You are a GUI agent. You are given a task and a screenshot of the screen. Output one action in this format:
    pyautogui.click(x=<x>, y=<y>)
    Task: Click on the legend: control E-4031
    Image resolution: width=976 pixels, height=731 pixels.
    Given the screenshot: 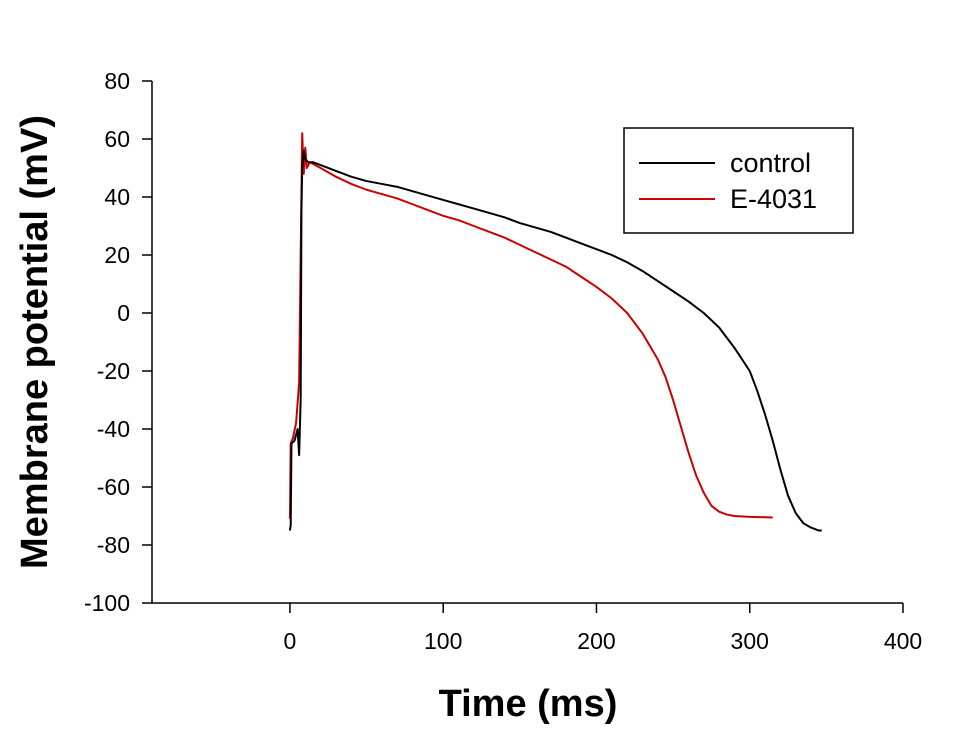 What is the action you would take?
    pyautogui.click(x=738, y=180)
    